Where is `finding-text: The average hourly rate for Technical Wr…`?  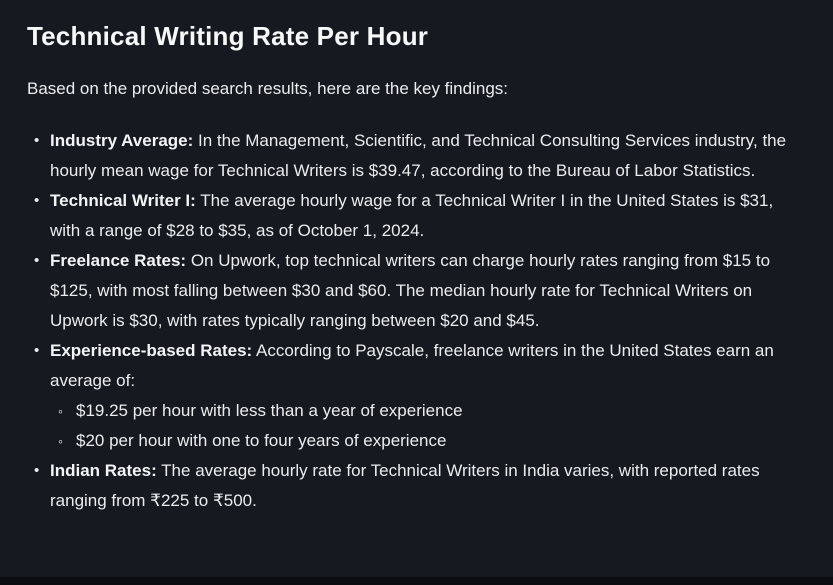 finding-text: The average hourly rate for Technical Wr… is located at coordinates (405, 485).